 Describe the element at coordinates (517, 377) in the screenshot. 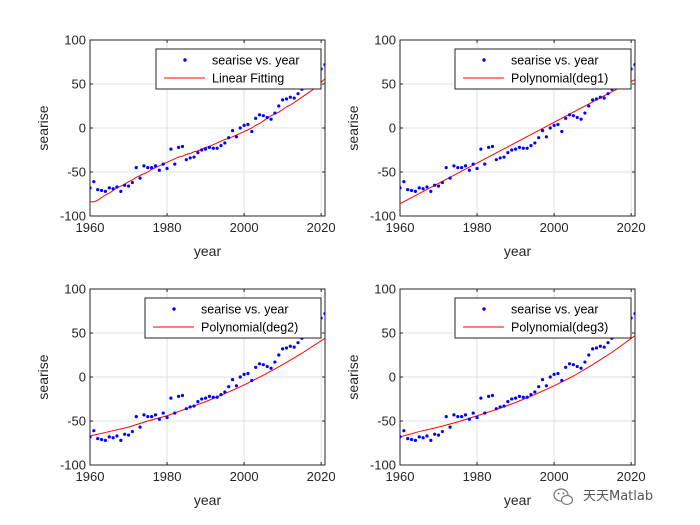

I see `series-group` at that location.